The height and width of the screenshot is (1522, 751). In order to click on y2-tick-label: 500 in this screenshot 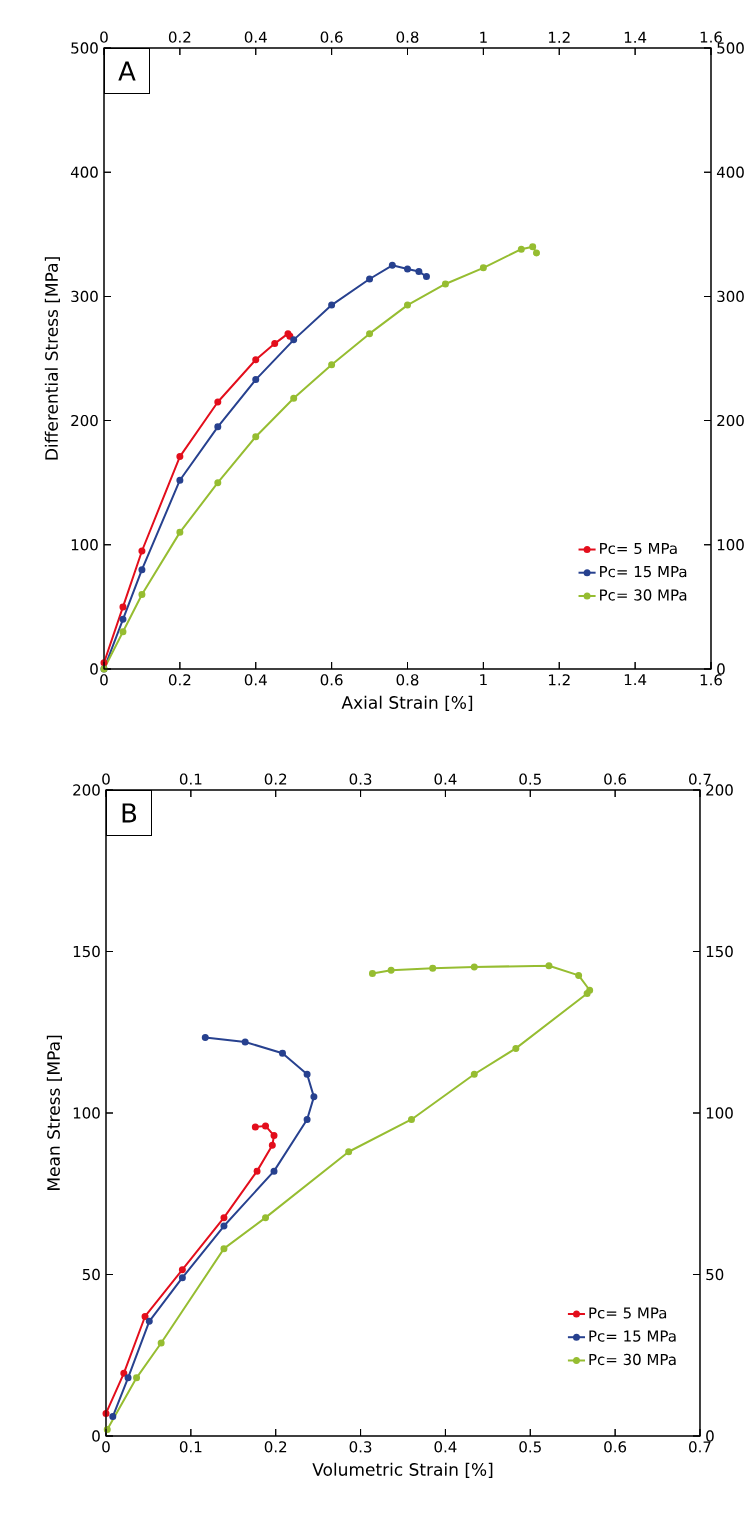, I will do `click(730, 48)`.